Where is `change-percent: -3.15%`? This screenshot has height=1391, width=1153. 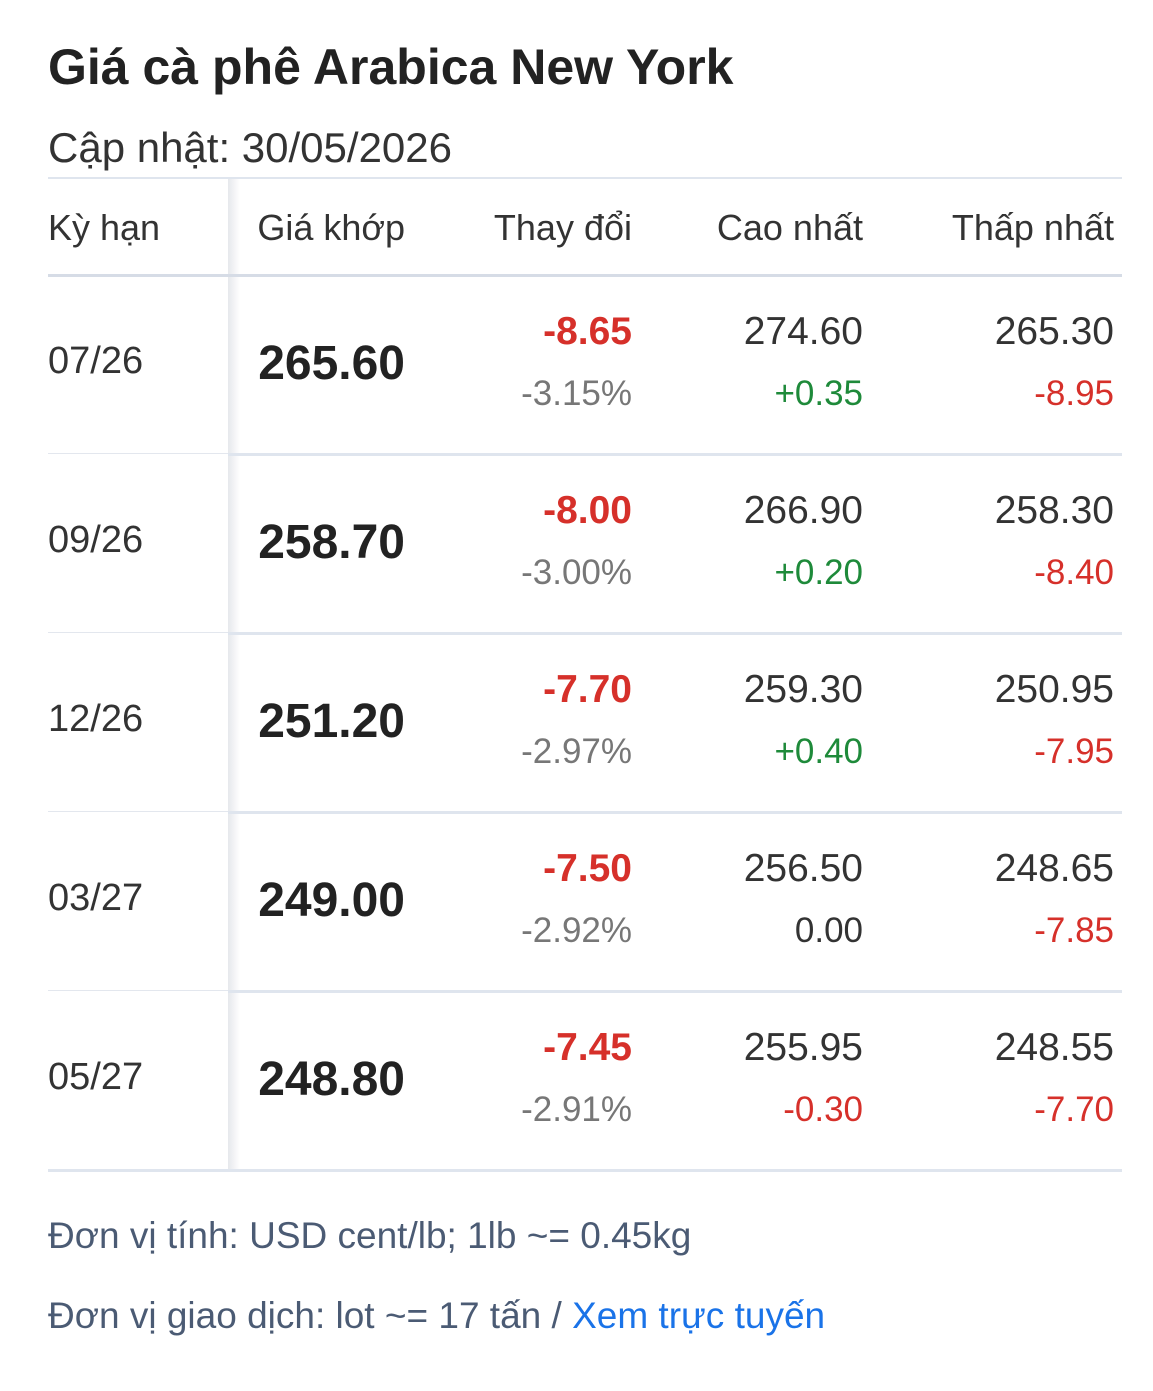
change-percent: -3.15% is located at coordinates (576, 393).